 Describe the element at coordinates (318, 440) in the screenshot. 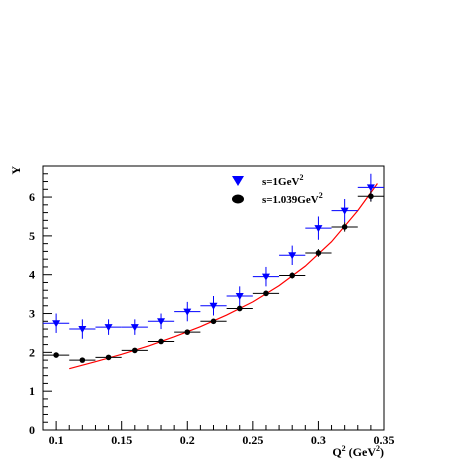

I see `x-tick-label: 0.3` at that location.